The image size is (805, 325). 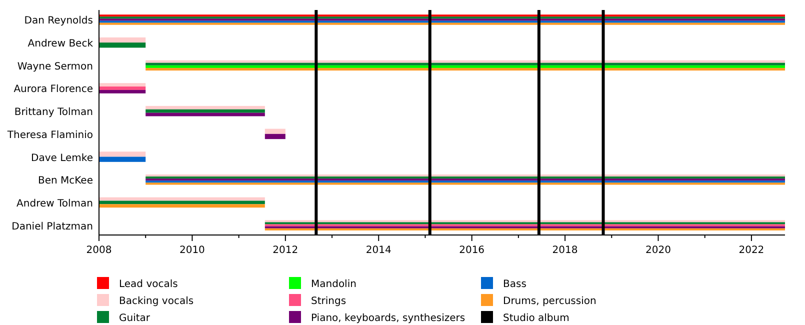 What do you see at coordinates (54, 204) in the screenshot?
I see `y-tick-label: Andrew Tolman` at bounding box center [54, 204].